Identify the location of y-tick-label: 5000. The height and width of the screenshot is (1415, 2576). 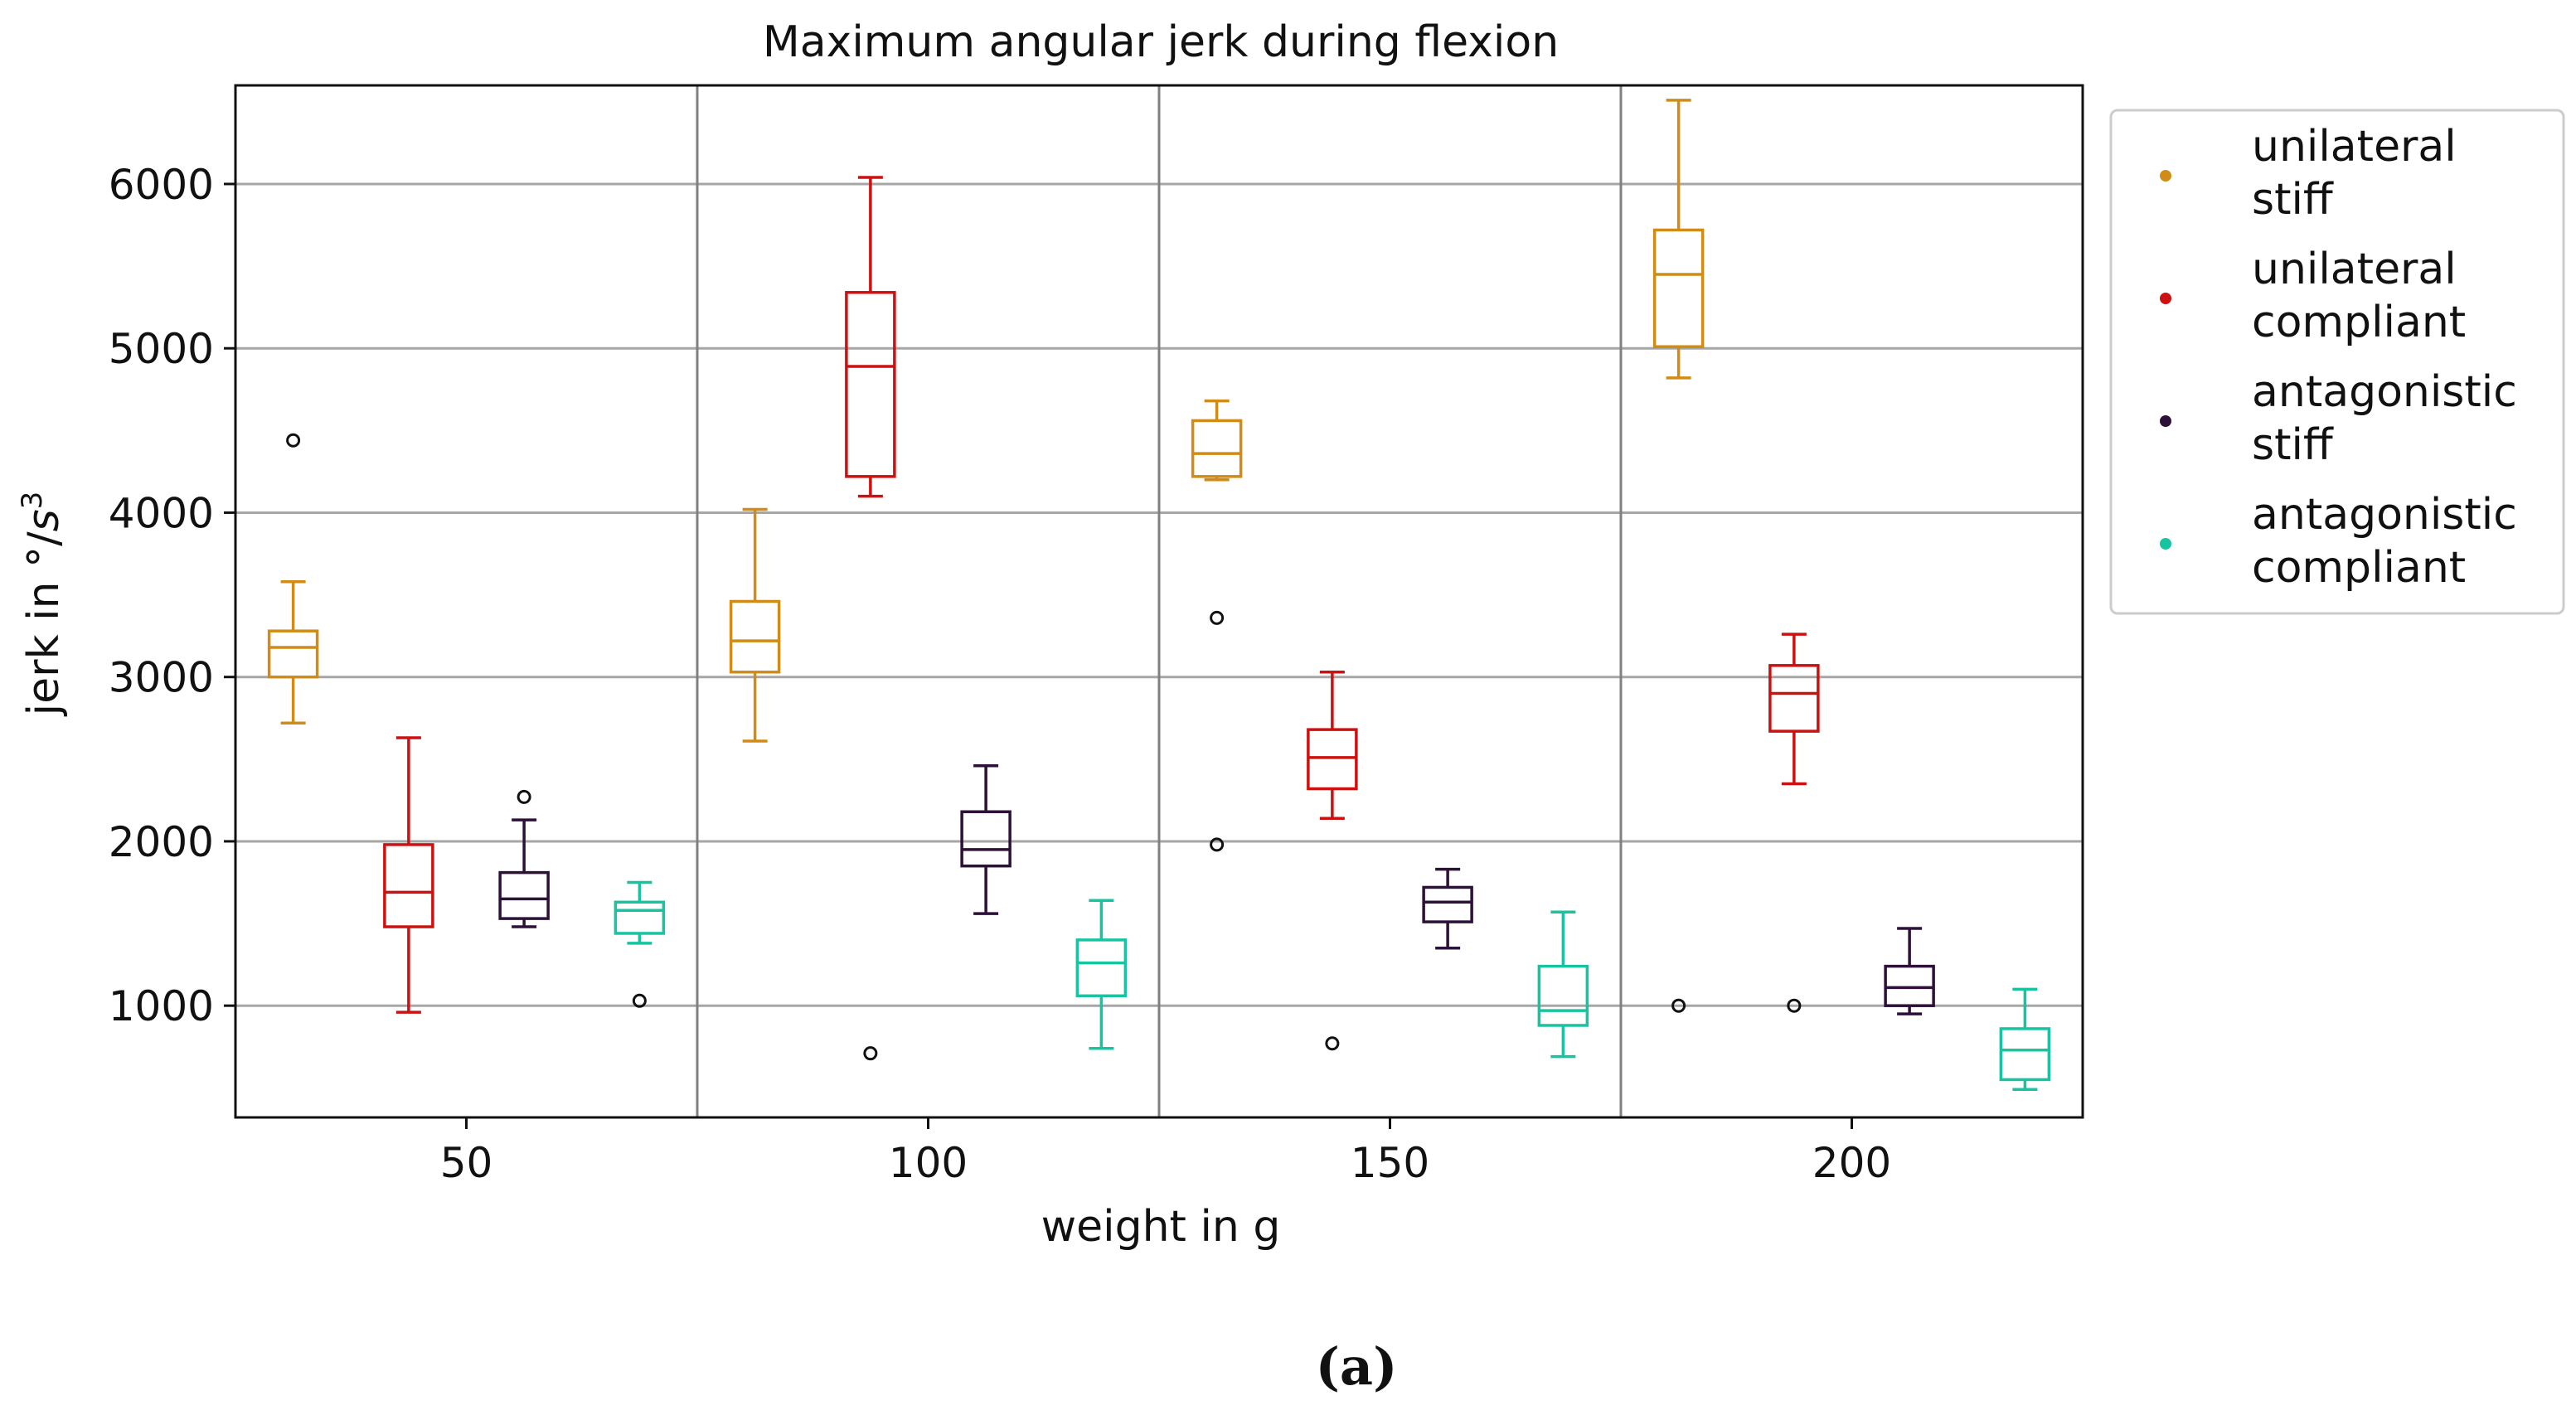
(161, 349).